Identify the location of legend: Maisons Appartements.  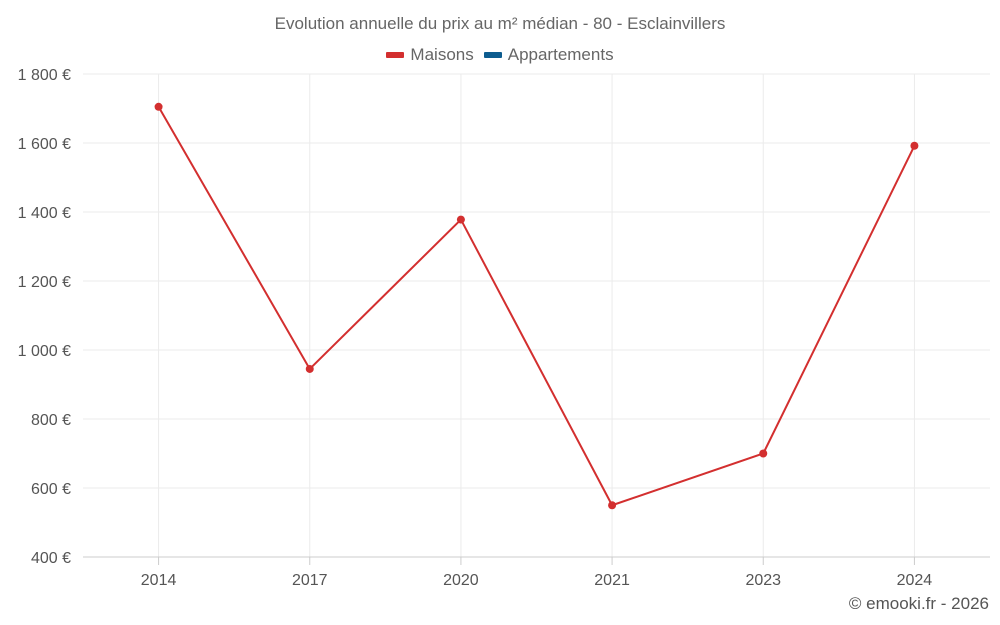
(500, 55).